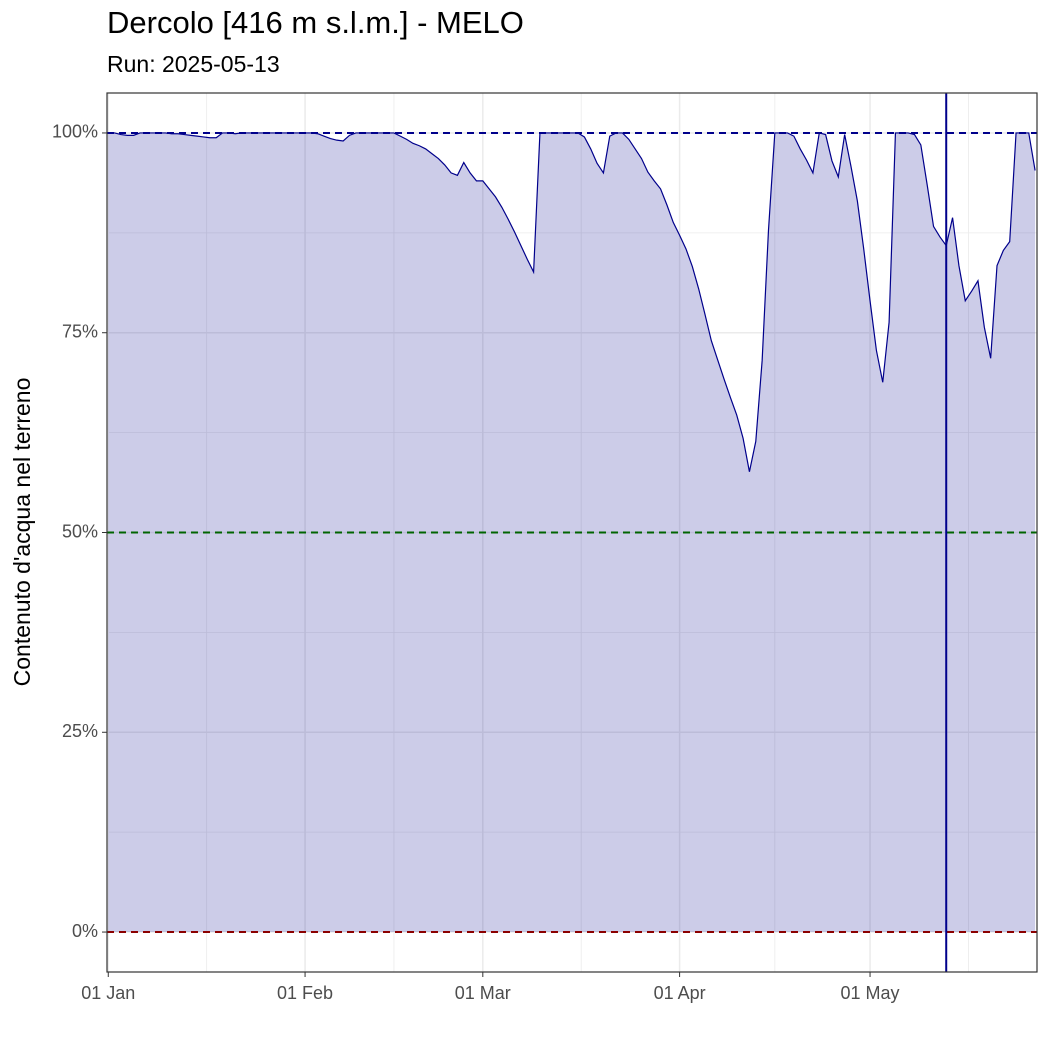  What do you see at coordinates (80, 531) in the screenshot?
I see `y-tick-label: 50%` at bounding box center [80, 531].